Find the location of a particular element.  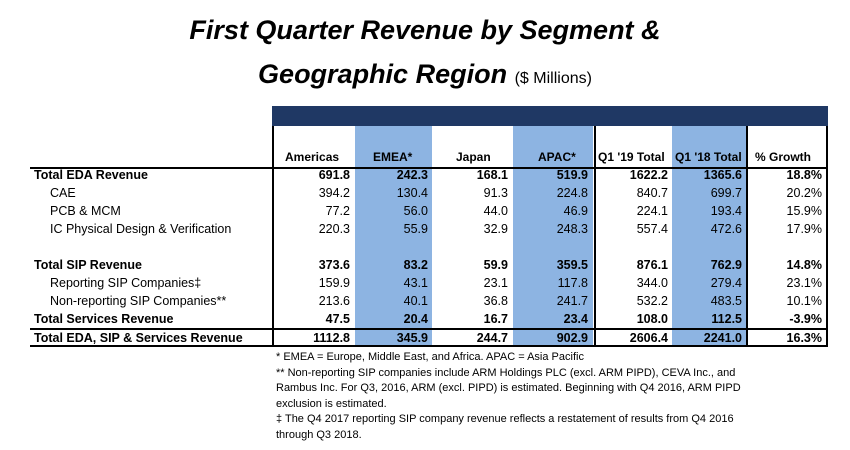

column-header-apac: APAC* is located at coordinates (557, 157).